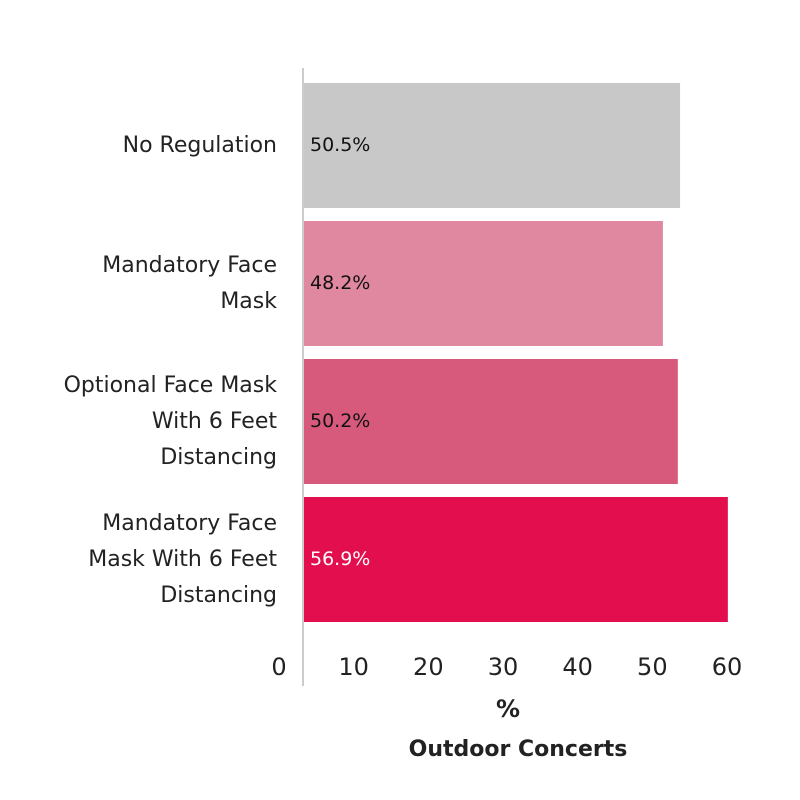 Image resolution: width=800 pixels, height=800 pixels. I want to click on value-label: 56.9%, so click(340, 559).